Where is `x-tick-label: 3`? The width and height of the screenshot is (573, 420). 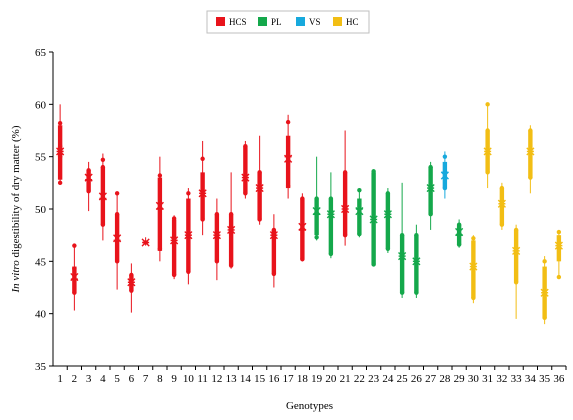 x-tick-label: 3 is located at coordinates (89, 379).